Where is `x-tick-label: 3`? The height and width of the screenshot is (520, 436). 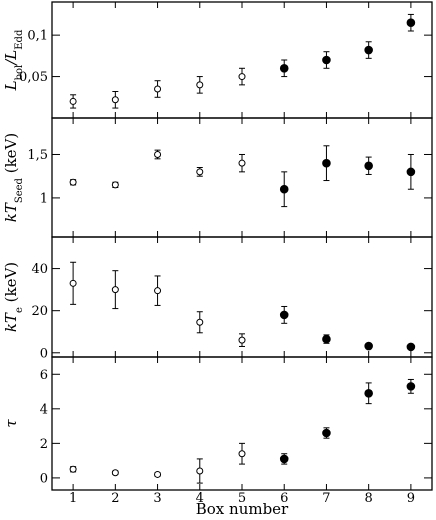
x-tick-label: 3 is located at coordinates (157, 498).